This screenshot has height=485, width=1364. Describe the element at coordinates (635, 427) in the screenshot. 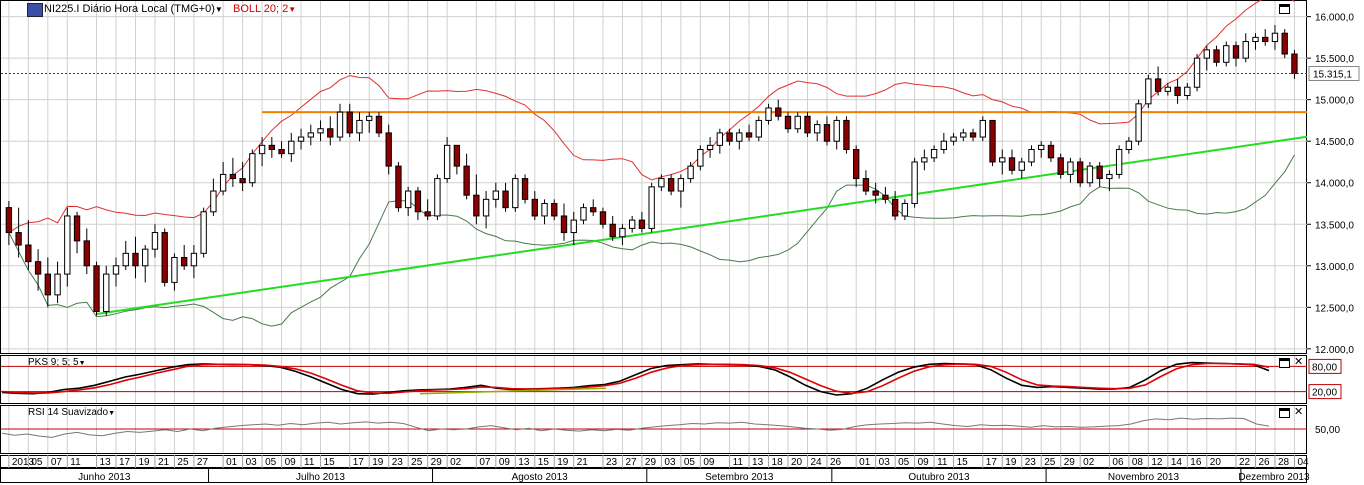

I see `rsi-line` at that location.